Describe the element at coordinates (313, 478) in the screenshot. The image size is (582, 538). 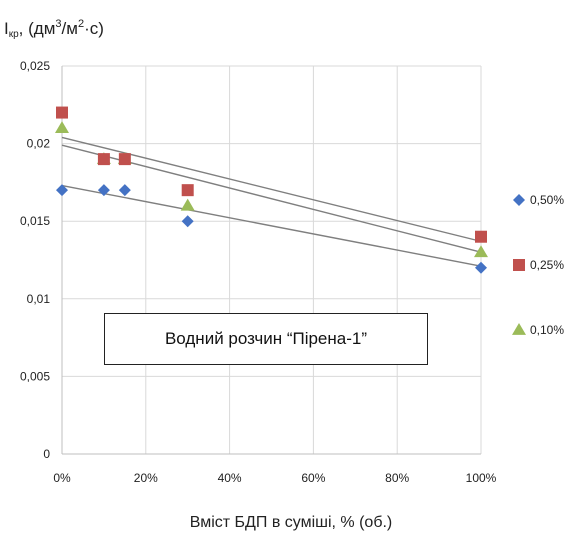
I see `x-tick-label: 60%` at that location.